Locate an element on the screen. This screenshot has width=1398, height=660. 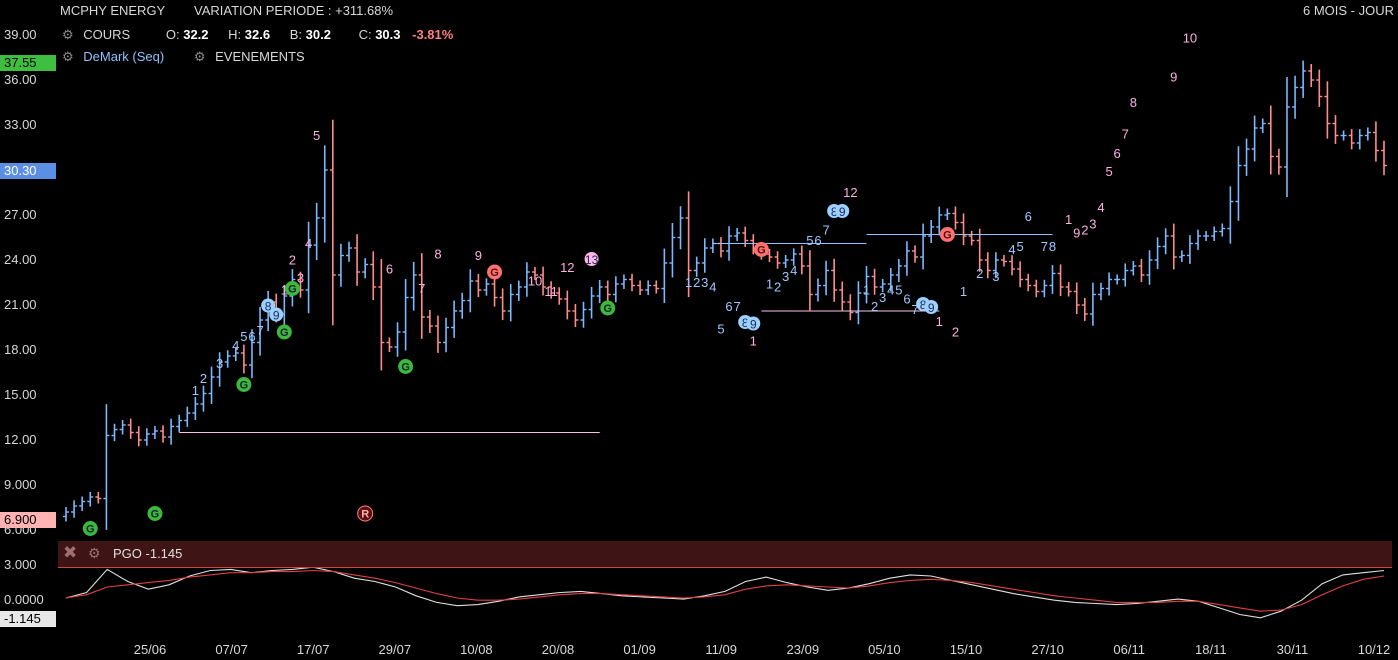
high-label: H: is located at coordinates (235, 34).